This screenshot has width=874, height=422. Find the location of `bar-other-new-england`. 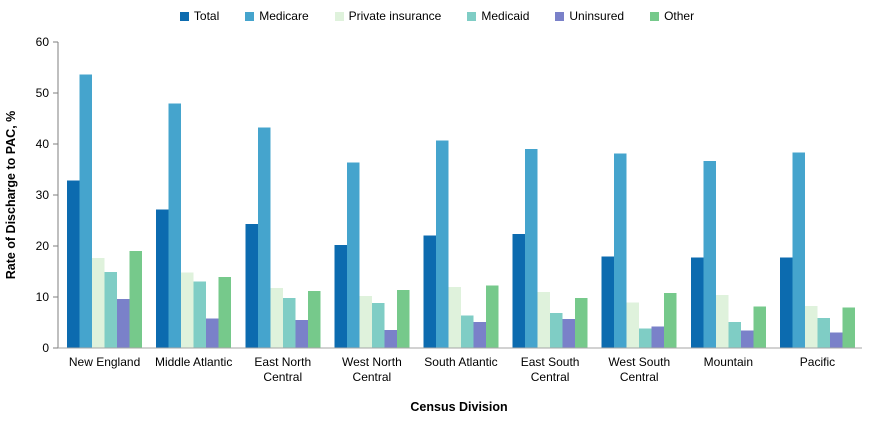

bar-other-new-england is located at coordinates (136, 299).